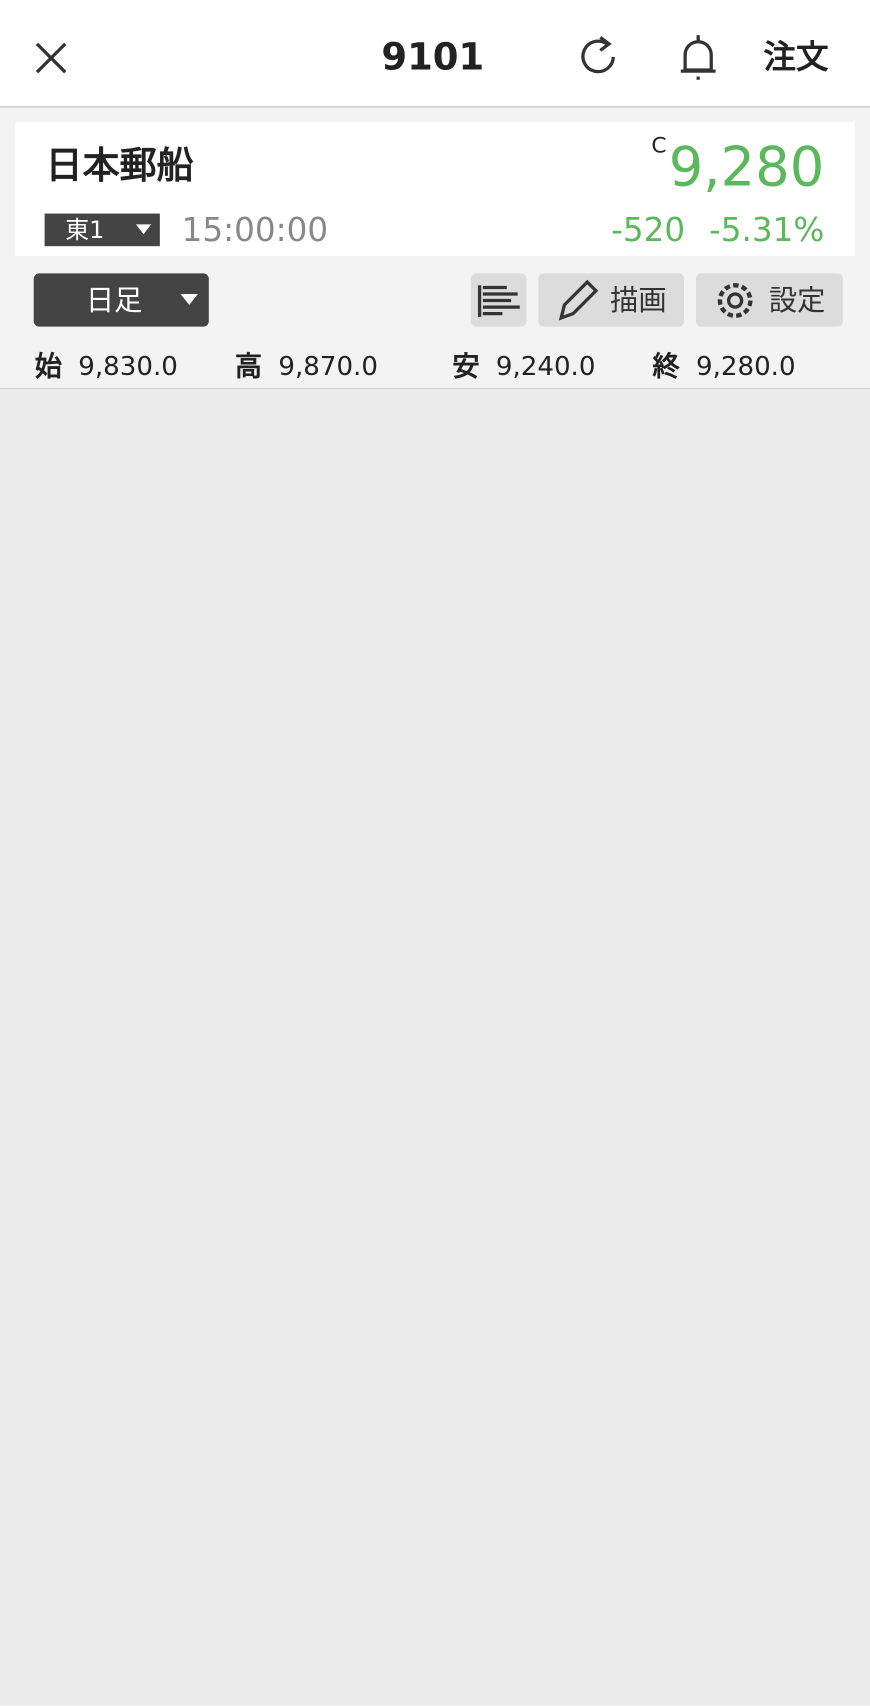 The image size is (870, 1706). What do you see at coordinates (796, 57) in the screenshot?
I see `order-button: 注文` at bounding box center [796, 57].